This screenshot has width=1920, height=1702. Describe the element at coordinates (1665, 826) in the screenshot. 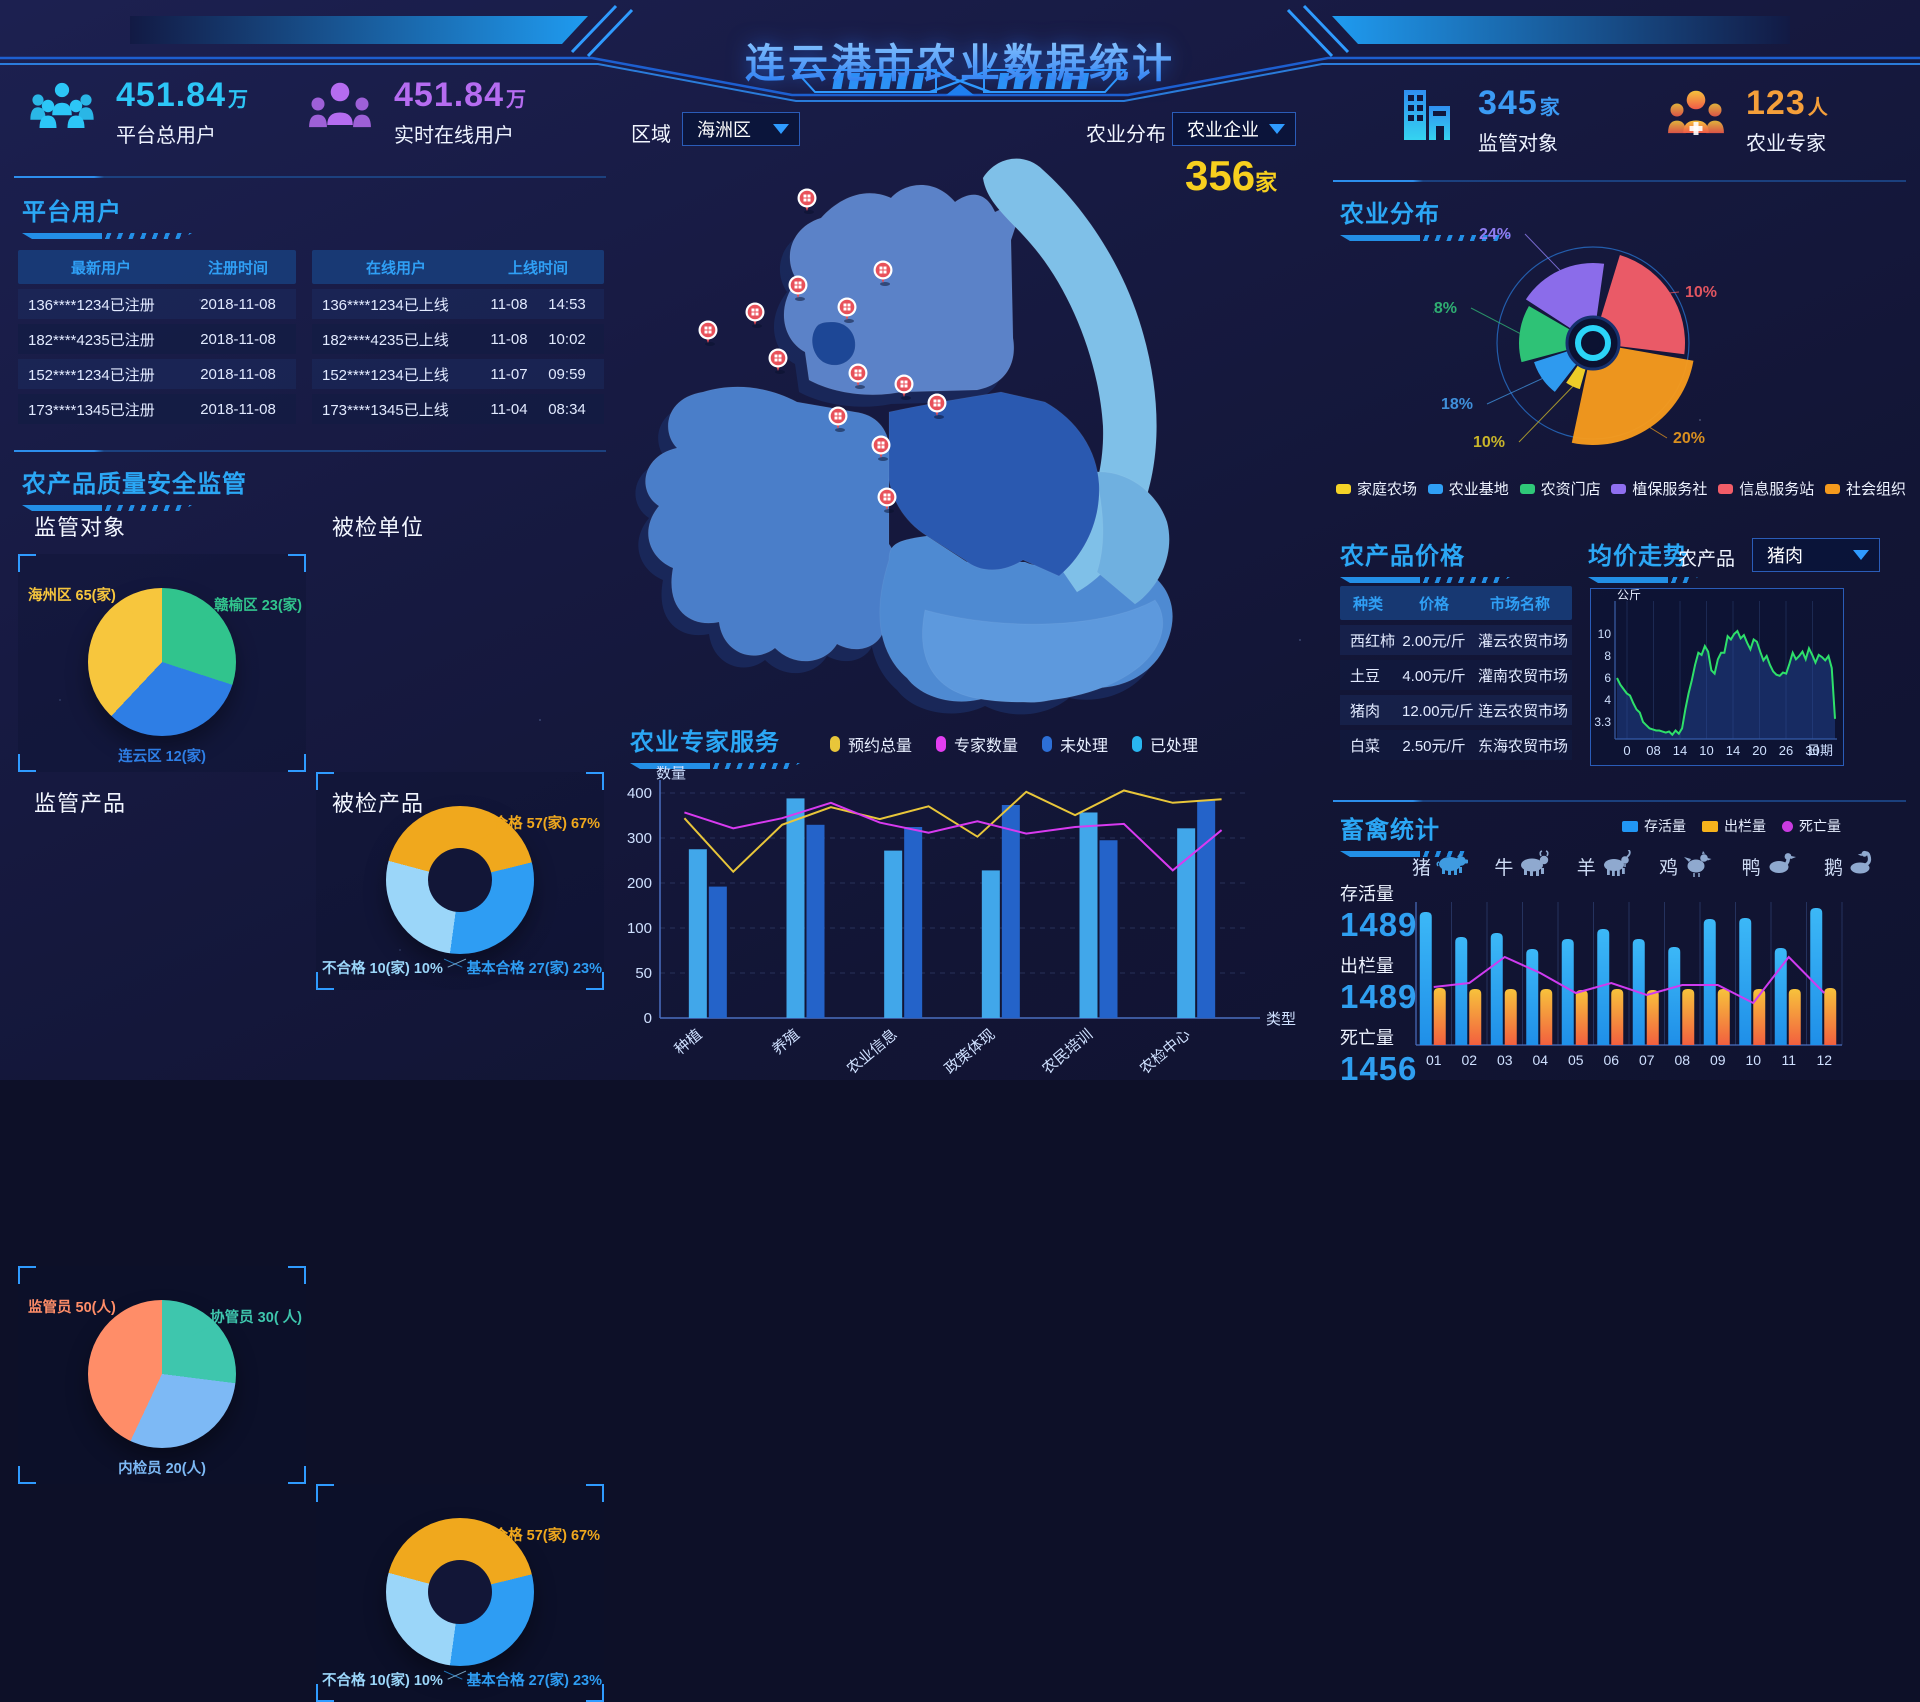

I see `legend-label: 存活量` at that location.